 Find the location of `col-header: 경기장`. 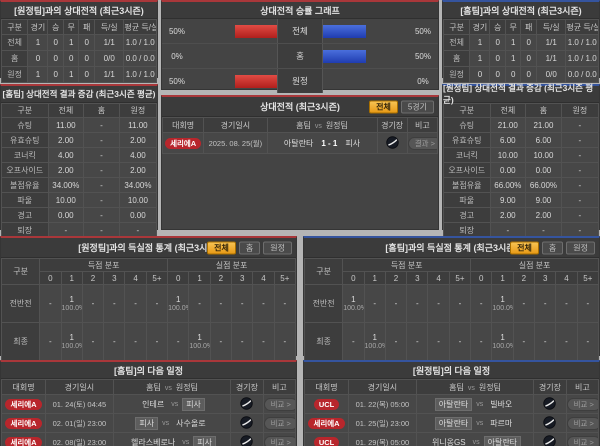

col-header: 경기장 is located at coordinates (550, 387).